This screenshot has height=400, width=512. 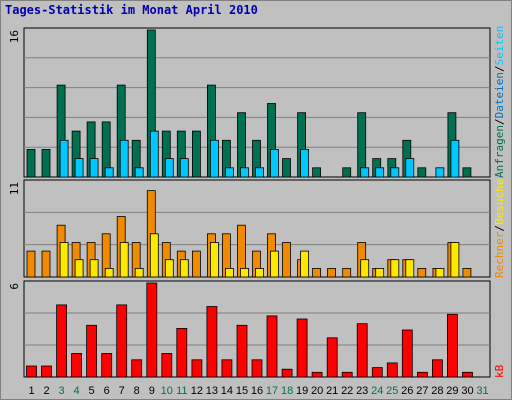 What do you see at coordinates (362, 391) in the screenshot?
I see `x-tick-label-day-23: 23` at bounding box center [362, 391].